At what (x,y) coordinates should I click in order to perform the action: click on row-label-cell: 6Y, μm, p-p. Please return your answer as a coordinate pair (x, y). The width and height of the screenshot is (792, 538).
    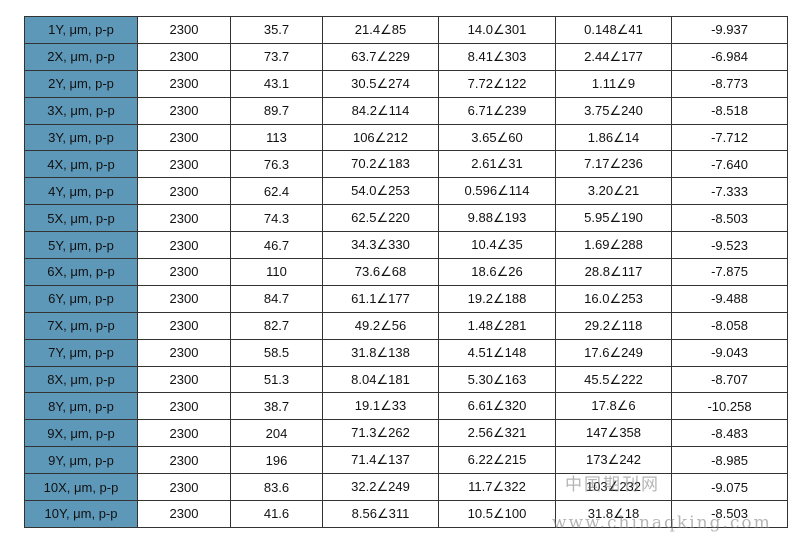
    Looking at the image, I should click on (81, 298).